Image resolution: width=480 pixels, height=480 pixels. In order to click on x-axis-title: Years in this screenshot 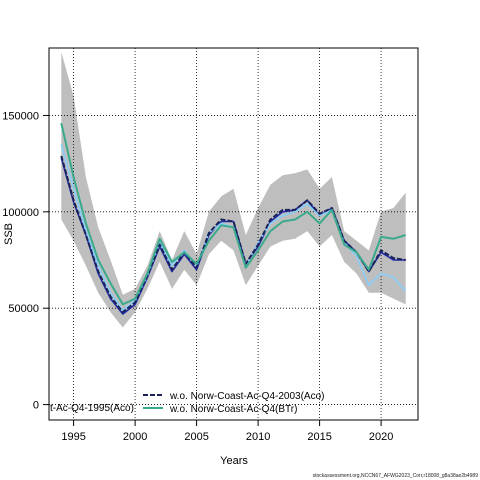, I will do `click(234, 461)`.